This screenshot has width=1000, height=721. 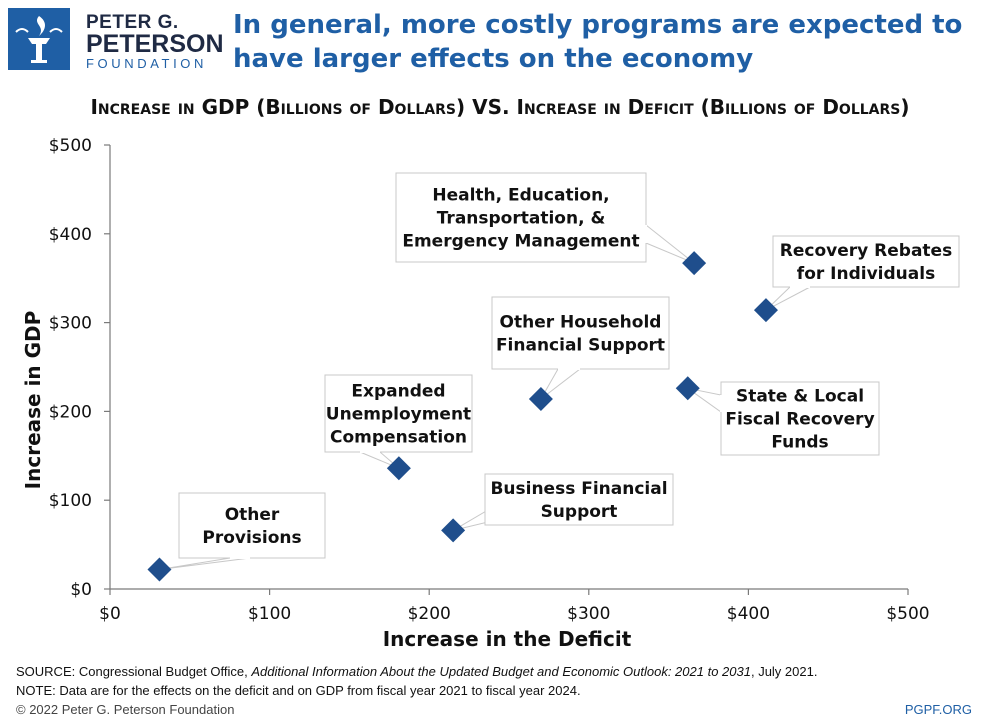 I want to click on site-link: PGPF.ORG, so click(x=938, y=709).